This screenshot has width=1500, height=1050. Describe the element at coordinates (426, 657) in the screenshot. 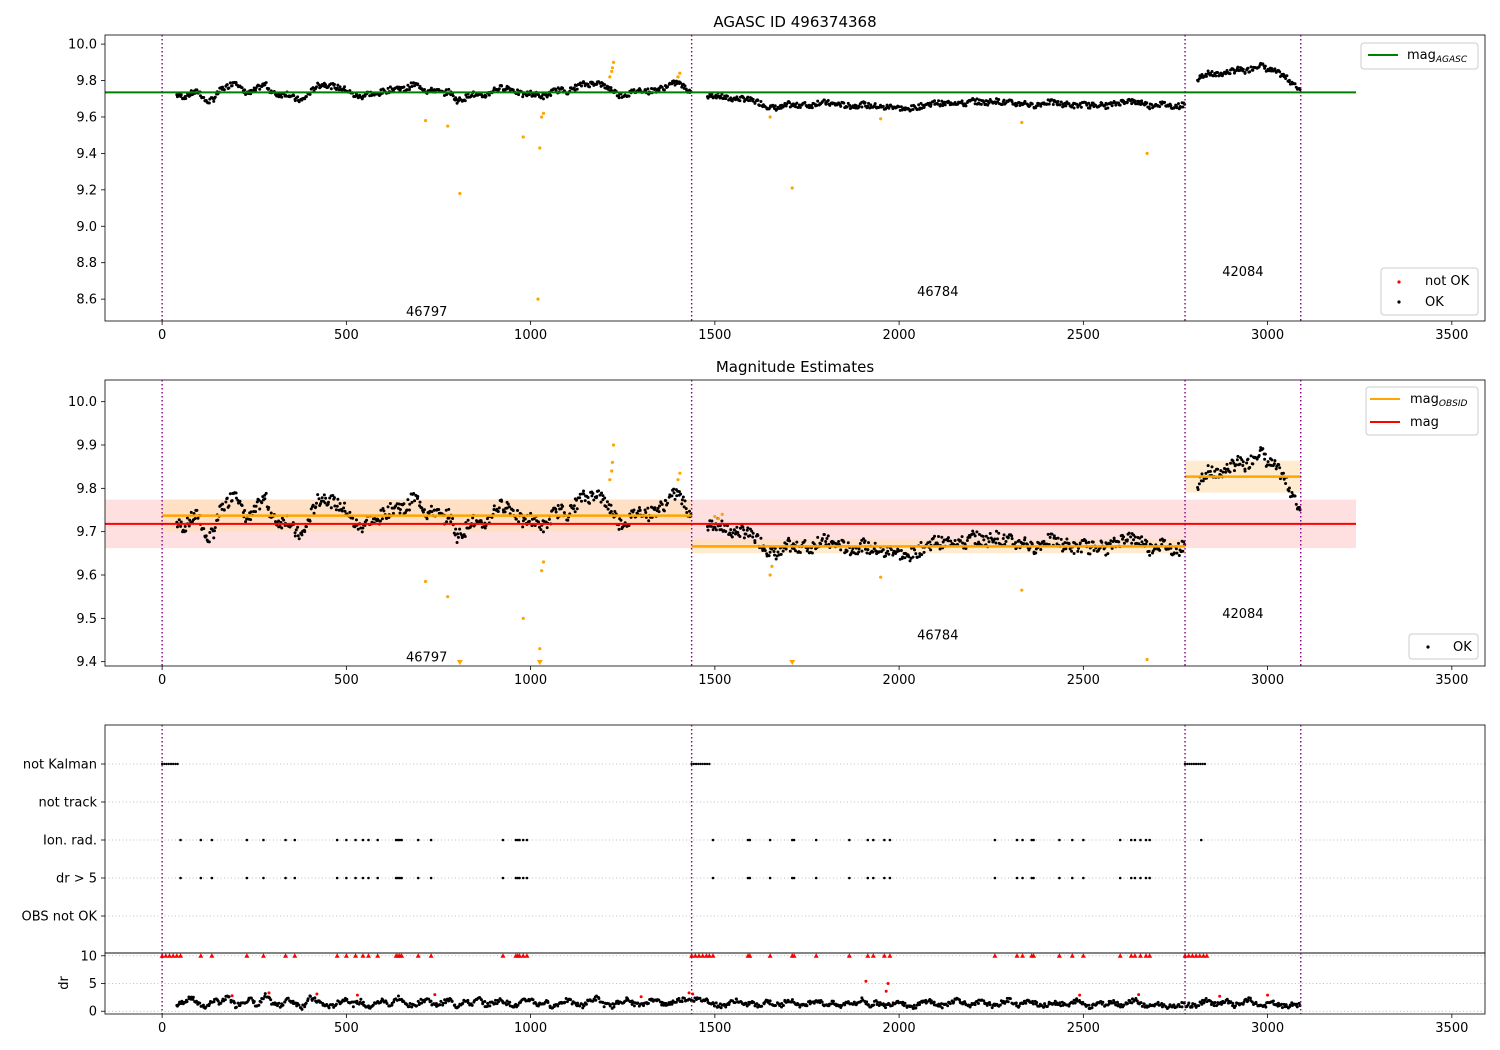

I see `obsid-label: 46797` at that location.